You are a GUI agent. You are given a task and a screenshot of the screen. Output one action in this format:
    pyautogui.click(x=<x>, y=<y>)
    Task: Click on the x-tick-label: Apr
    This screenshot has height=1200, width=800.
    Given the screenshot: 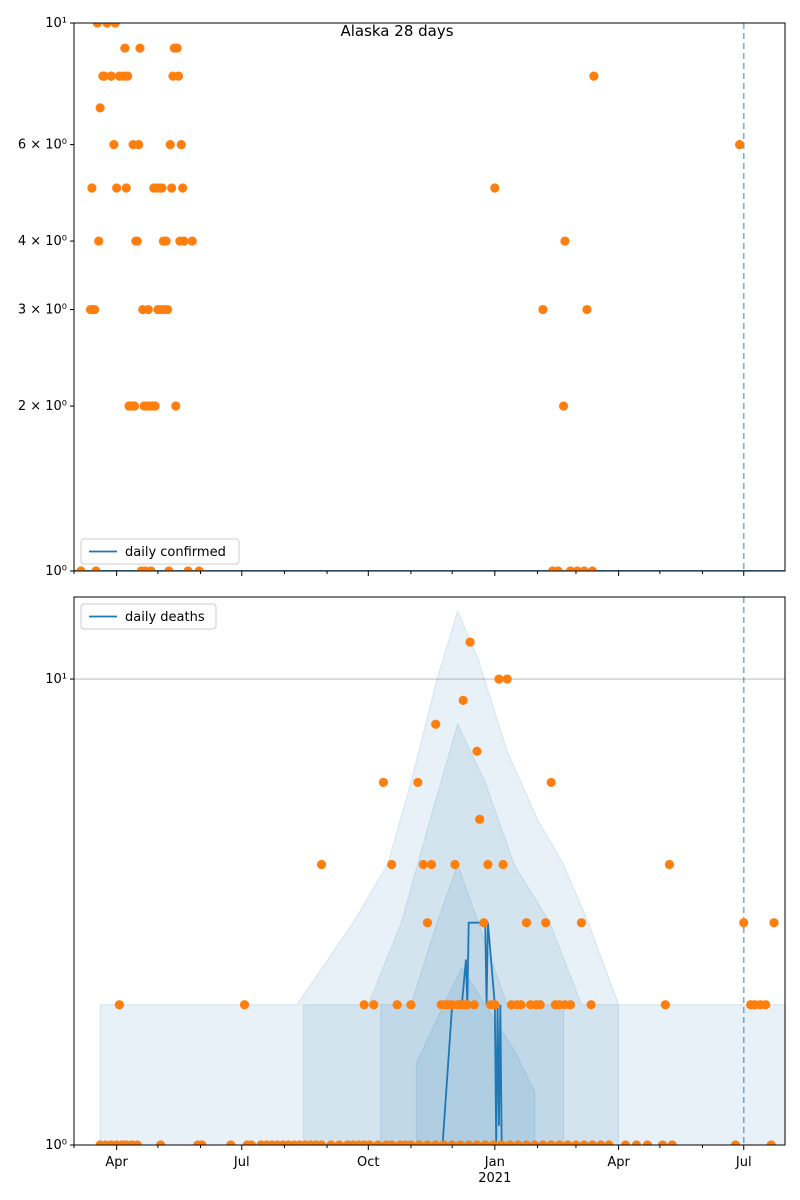 What is the action you would take?
    pyautogui.click(x=618, y=1162)
    